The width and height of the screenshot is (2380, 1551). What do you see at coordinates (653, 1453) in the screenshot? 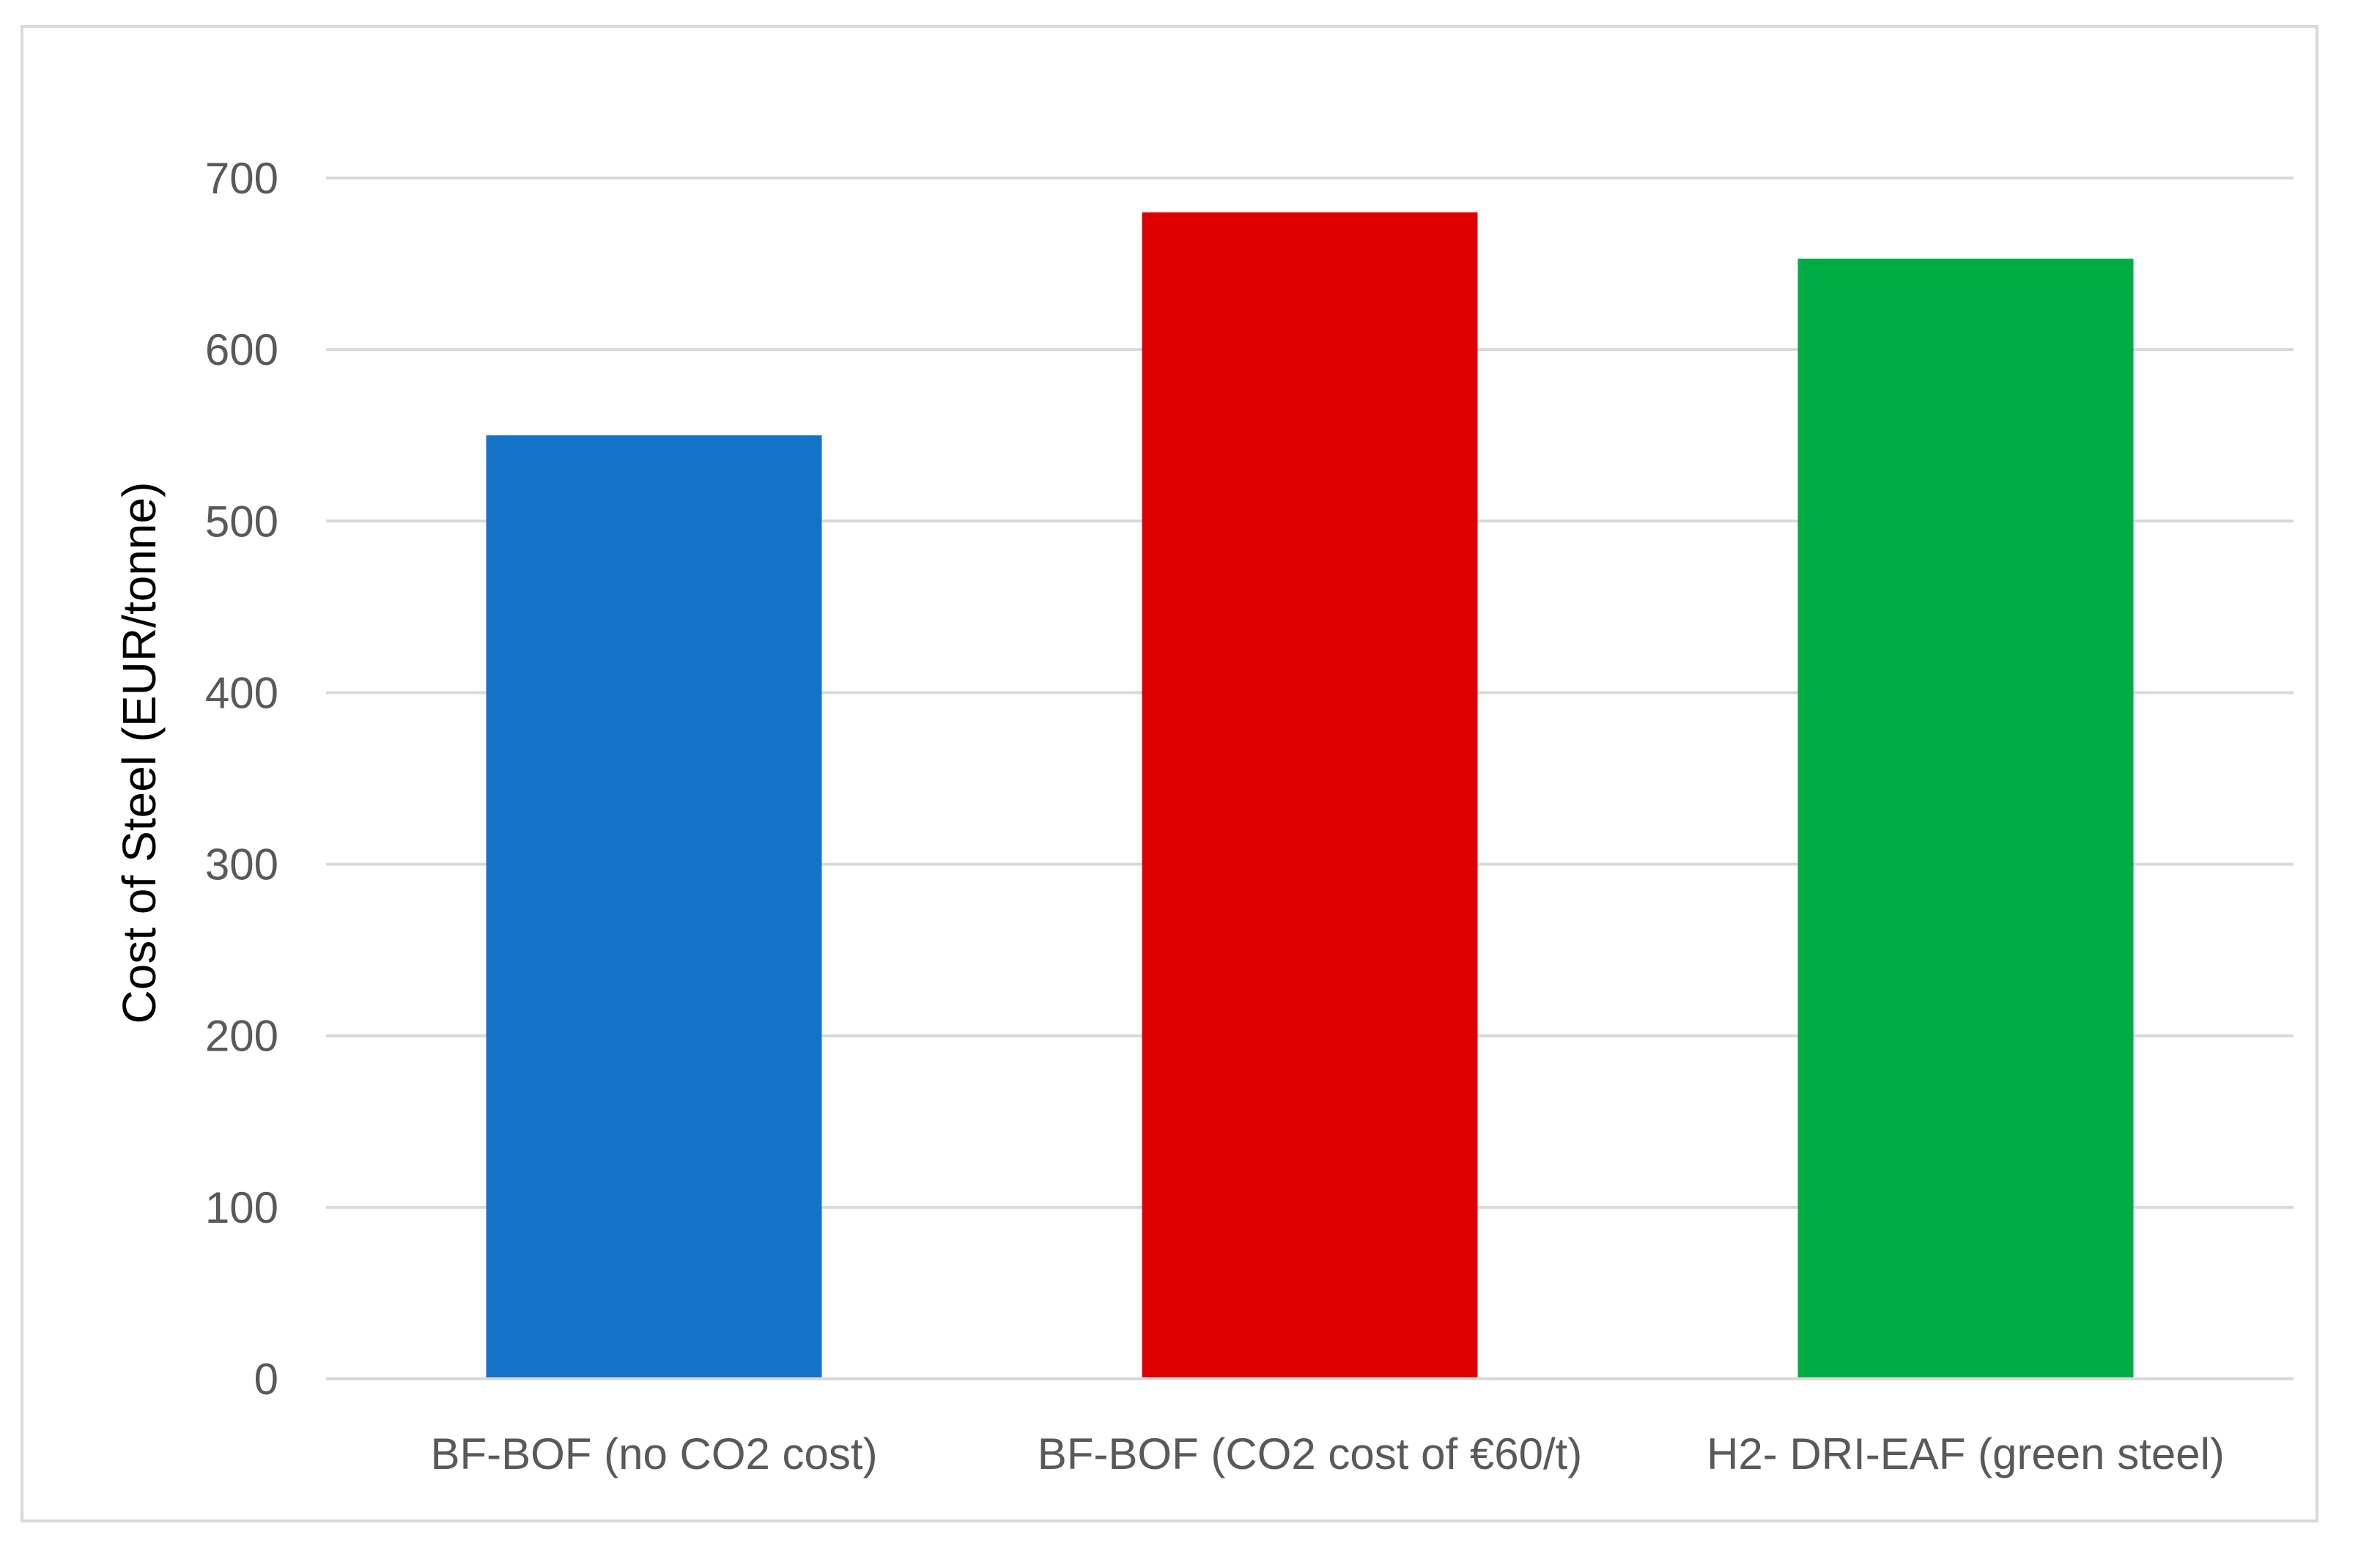
I see `x-category-label-1: BF-BOF (no CO2 cost)` at bounding box center [653, 1453].